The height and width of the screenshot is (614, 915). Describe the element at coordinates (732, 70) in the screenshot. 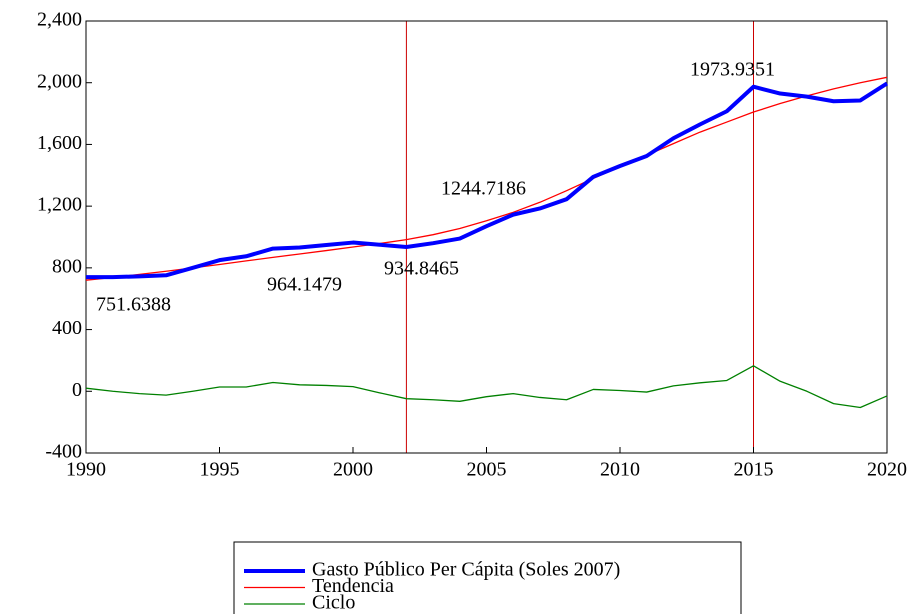

I see `annotation: 1973.9351` at that location.